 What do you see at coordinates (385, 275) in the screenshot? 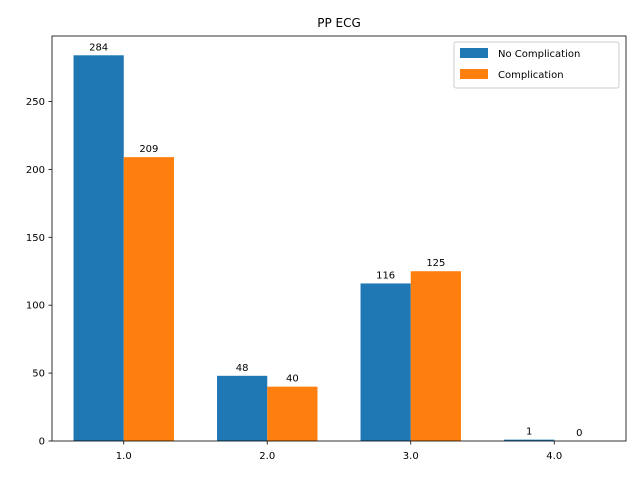
I see `data-label: 116` at bounding box center [385, 275].